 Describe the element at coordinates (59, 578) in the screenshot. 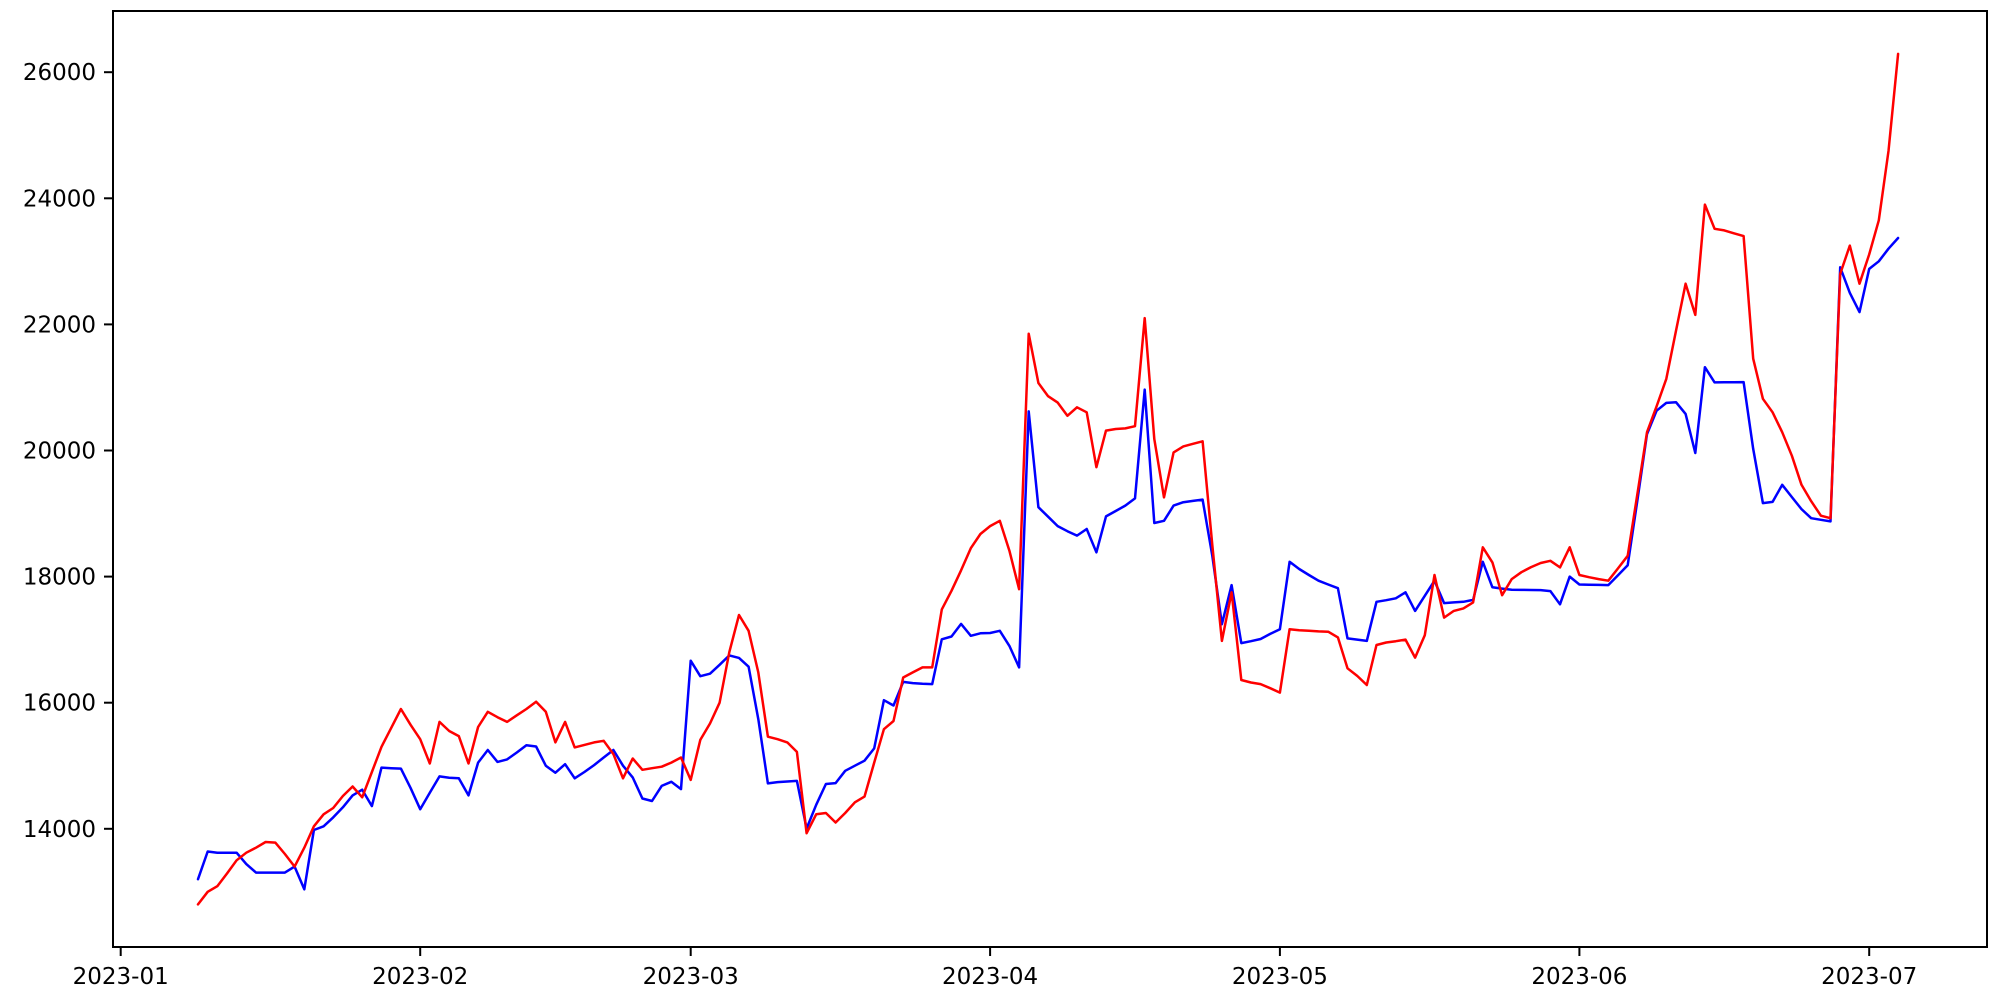

I see `y-tick-label: 18000` at that location.